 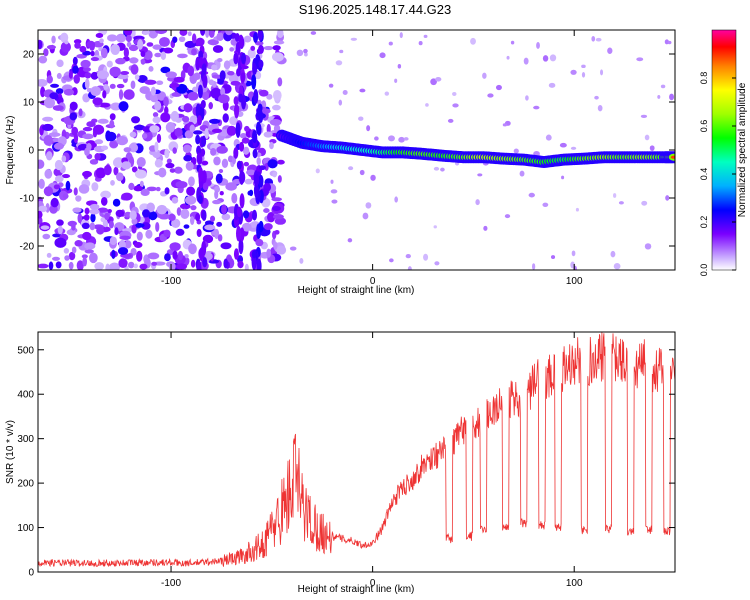 I want to click on x-tick-label: 0, so click(x=373, y=583).